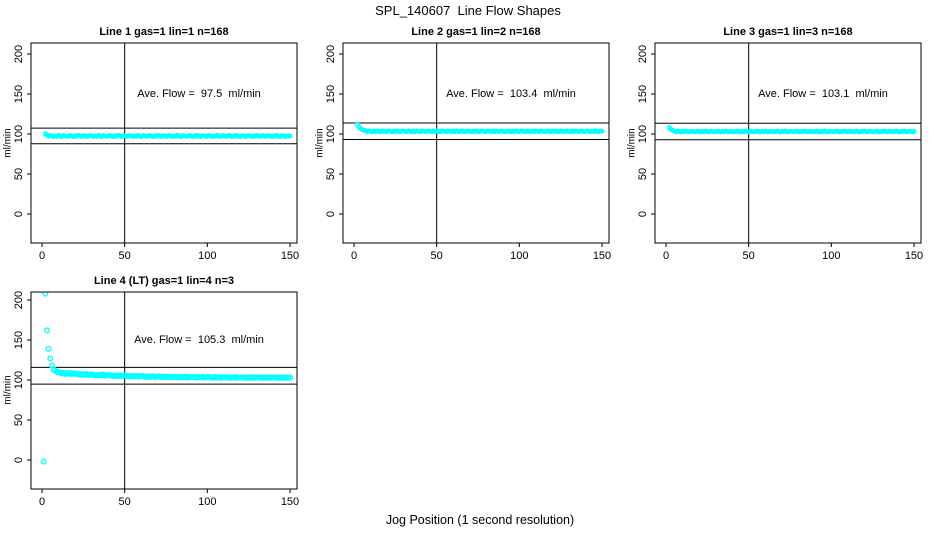 This screenshot has width=936, height=540. I want to click on panel-1-ave-flow-annotation: Ave. Flow = 97.5 ml/min, so click(199, 94).